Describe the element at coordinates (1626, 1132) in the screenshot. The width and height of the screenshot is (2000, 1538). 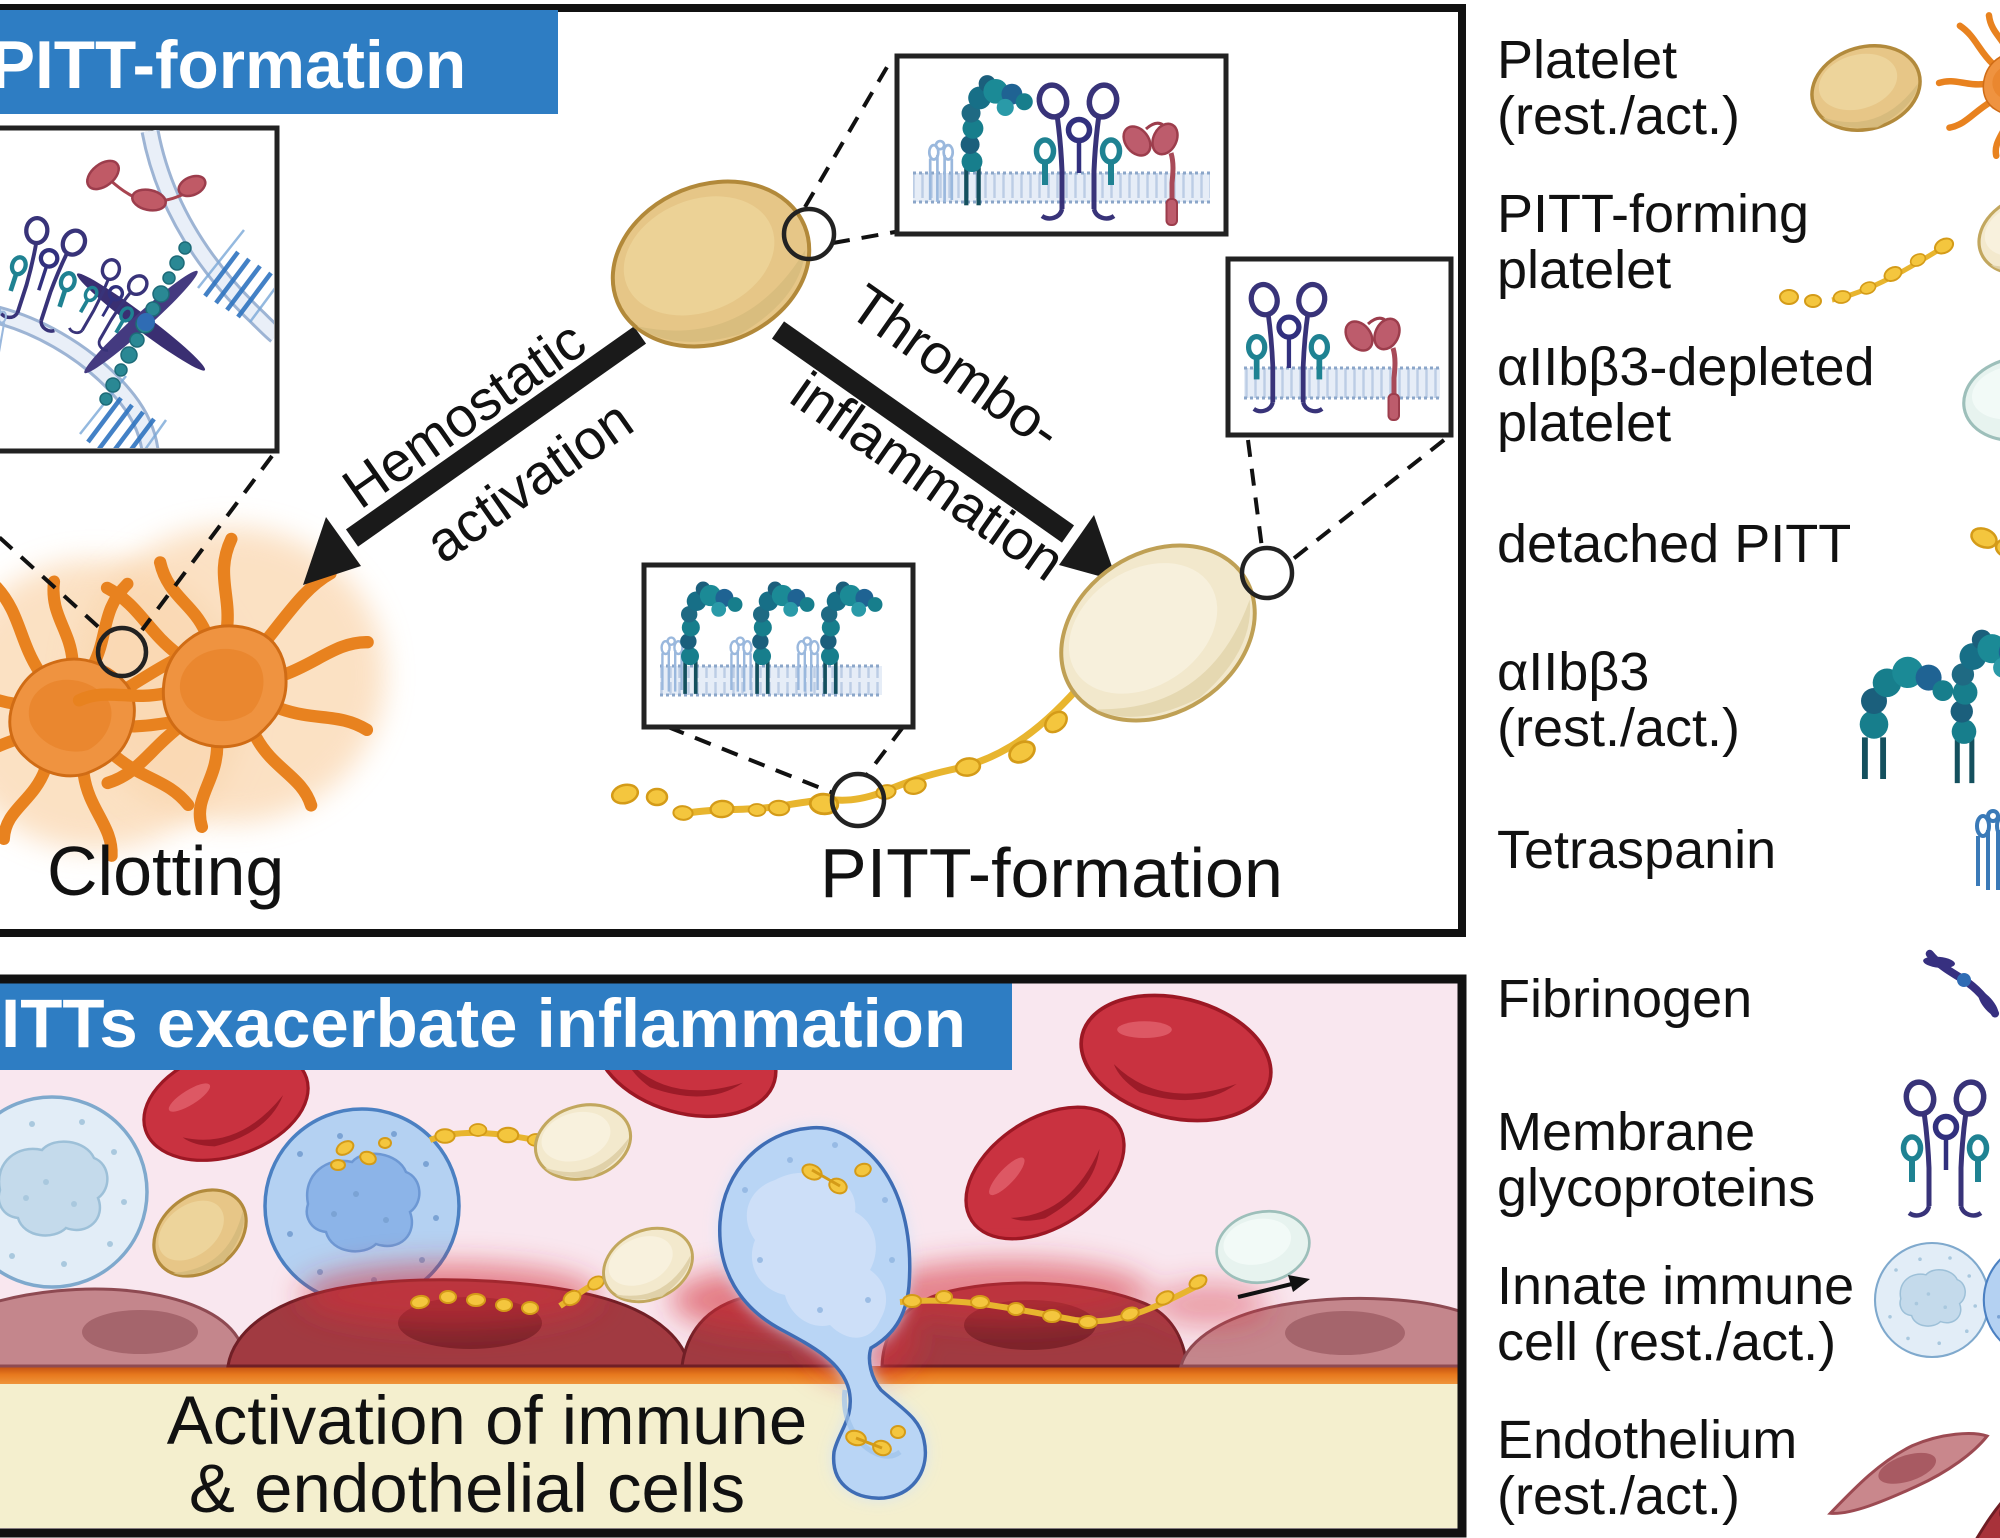
I see `svg-text: Membrane` at that location.